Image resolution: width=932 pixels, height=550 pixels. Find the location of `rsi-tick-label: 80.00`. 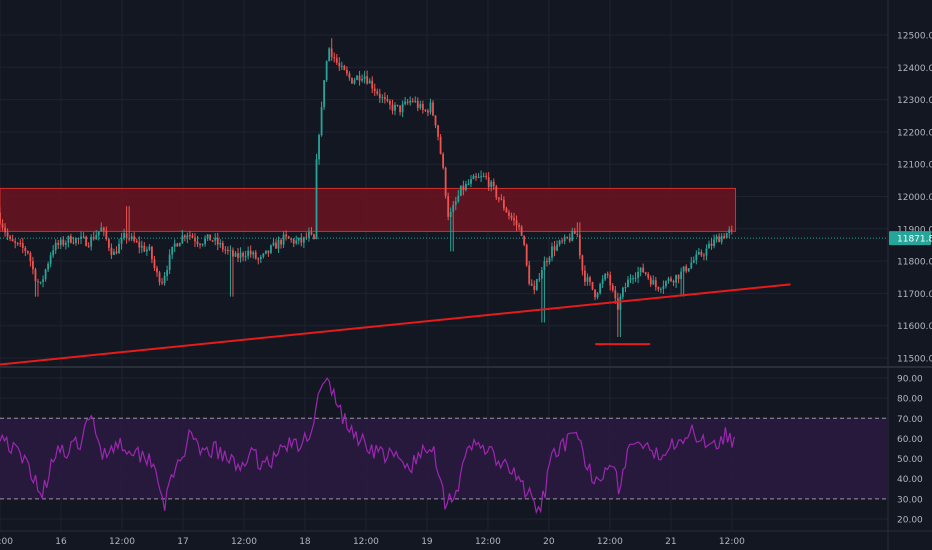

rsi-tick-label: 80.00 is located at coordinates (910, 400).